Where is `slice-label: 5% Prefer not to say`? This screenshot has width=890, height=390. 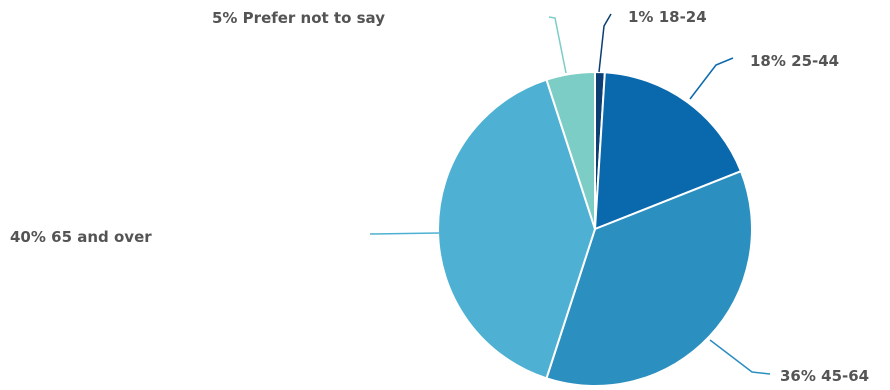 slice-label: 5% Prefer not to say is located at coordinates (298, 18).